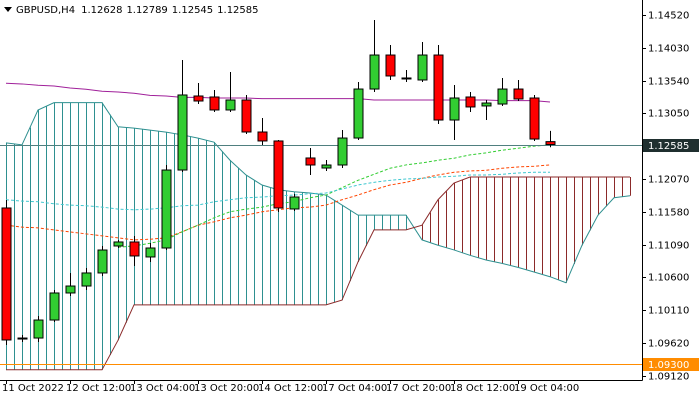 Image resolution: width=700 pixels, height=400 pixels. Describe the element at coordinates (146, 10) in the screenshot. I see `high-value: 1.12789` at that location.